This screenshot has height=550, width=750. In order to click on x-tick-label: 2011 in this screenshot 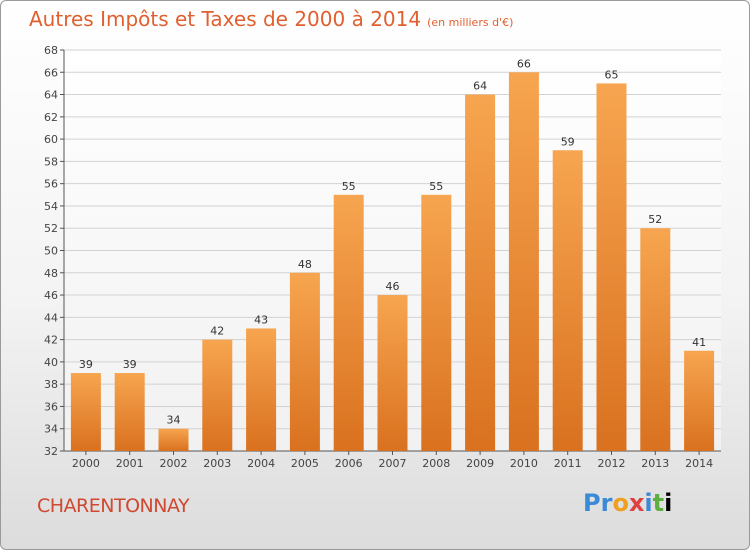, I will do `click(568, 463)`.